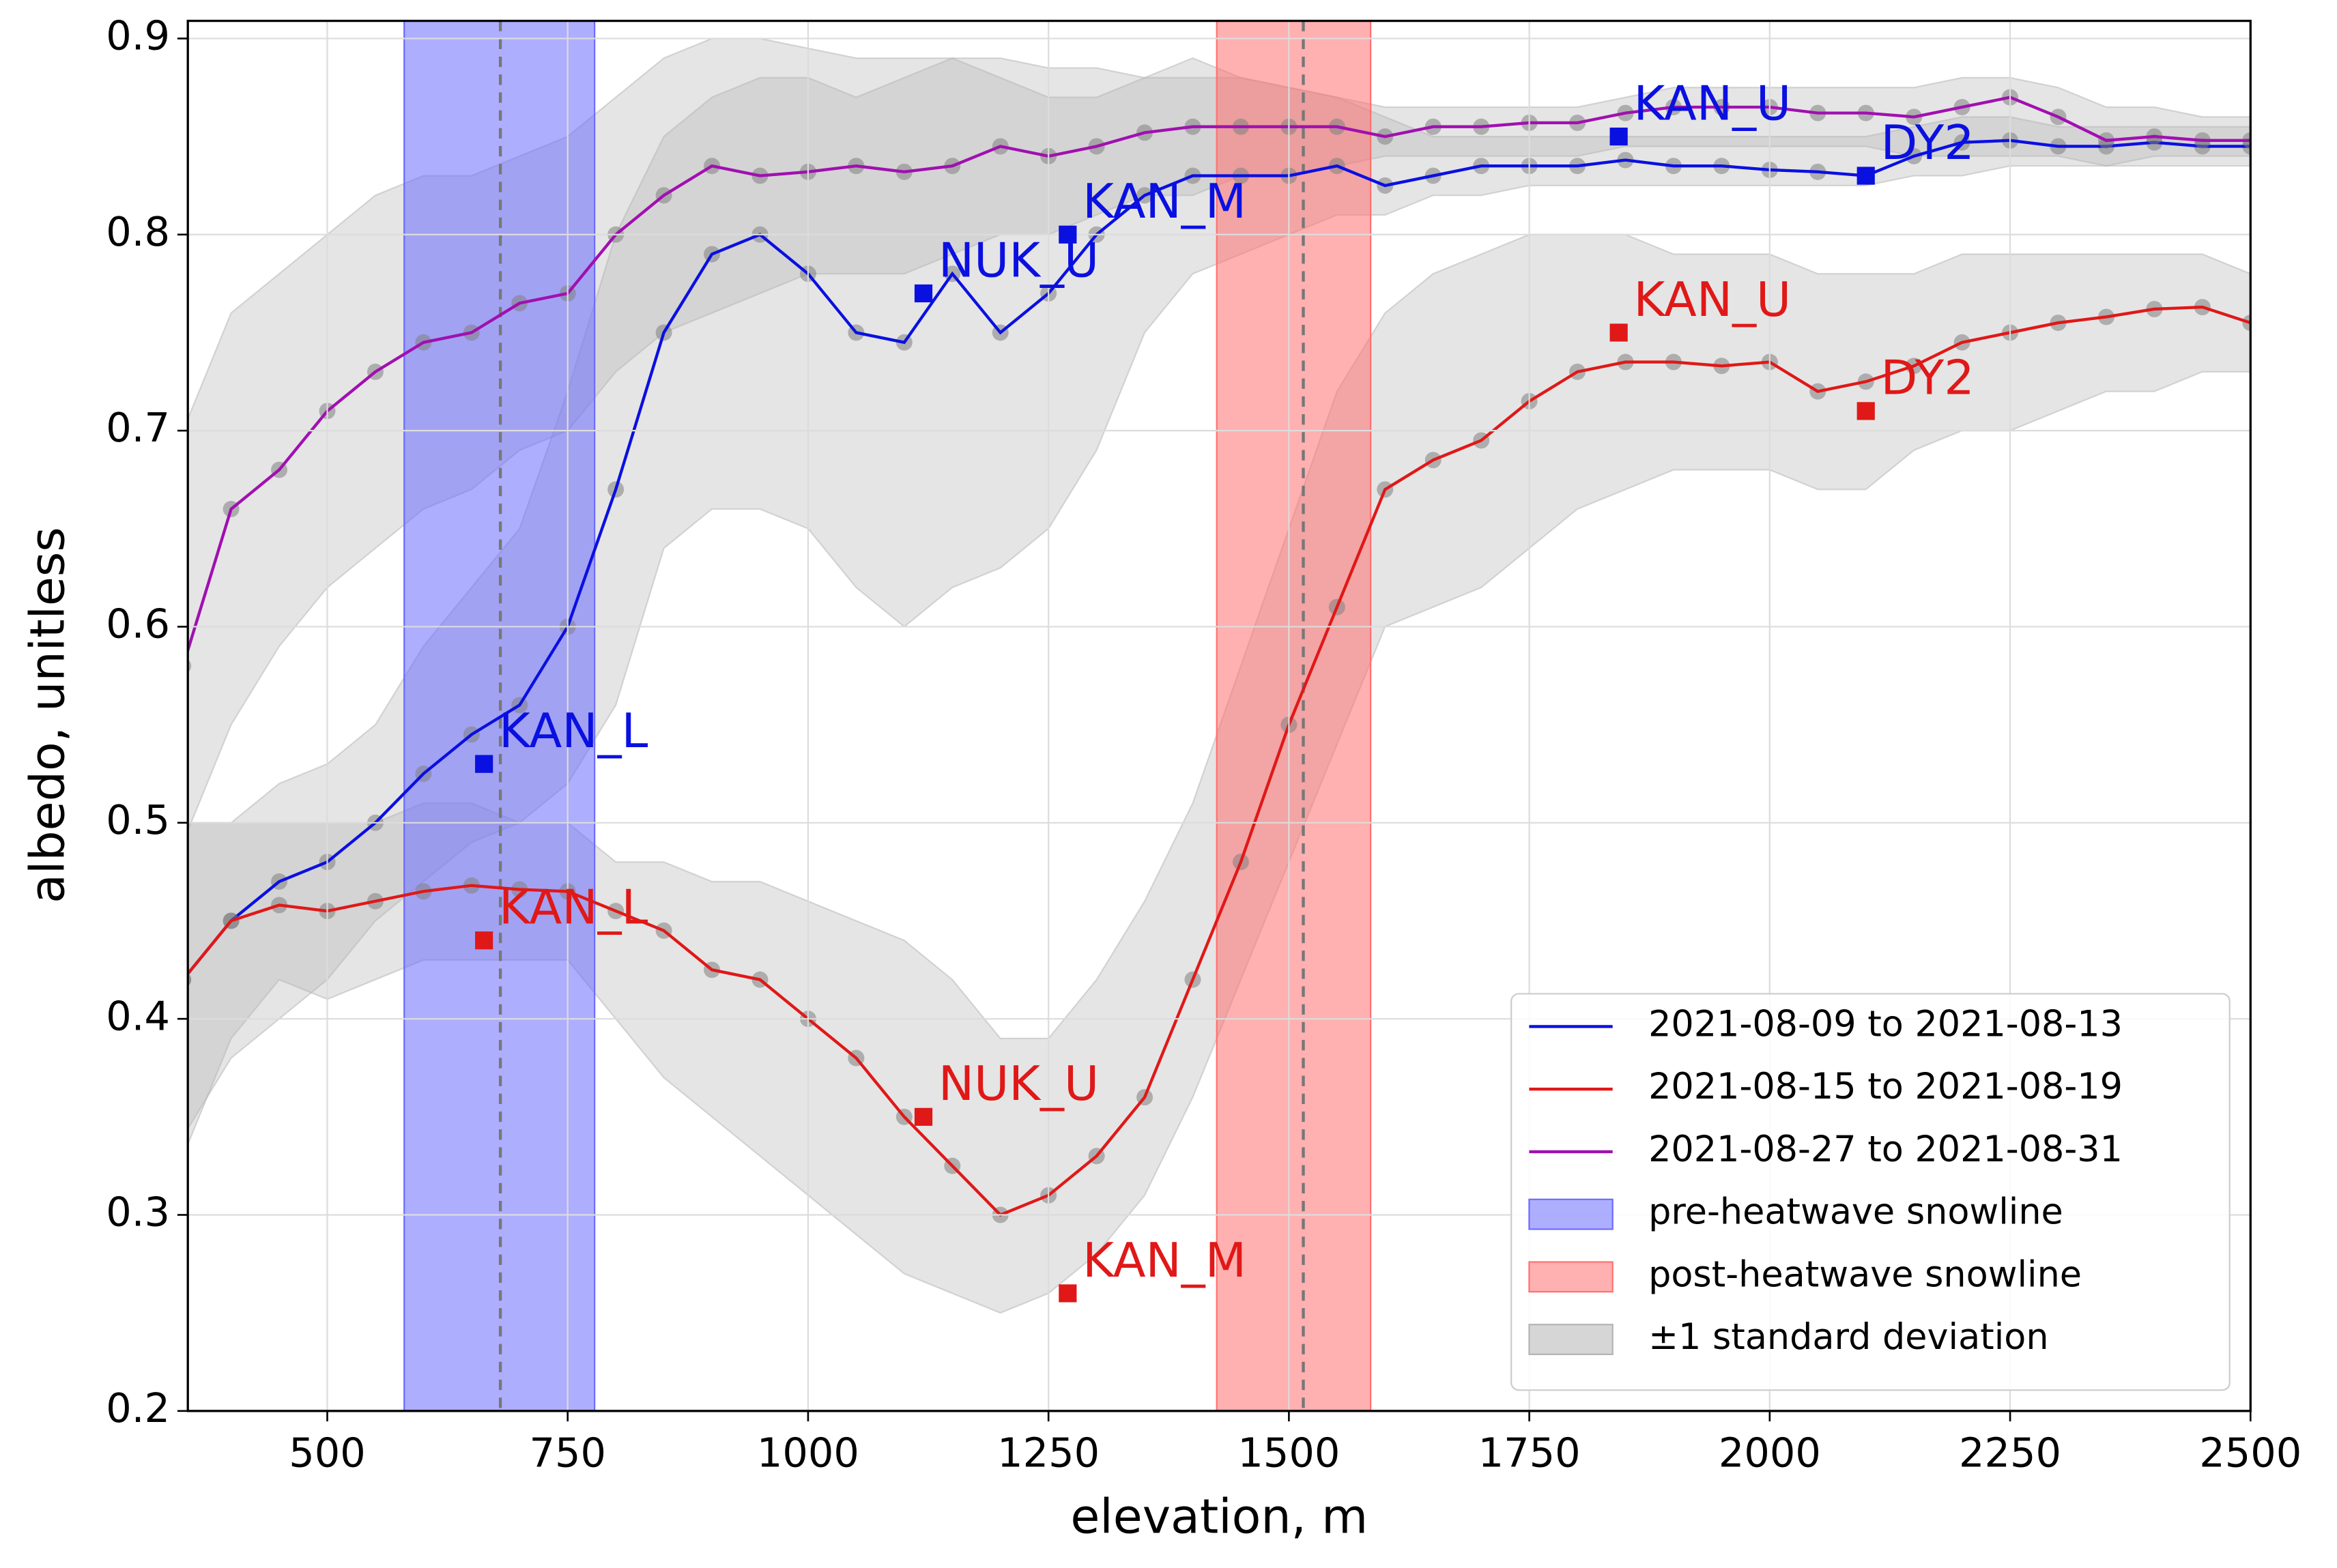 This screenshot has height=1568, width=2337. What do you see at coordinates (1529, 1452) in the screenshot?
I see `x-tick-label: 1750` at bounding box center [1529, 1452].